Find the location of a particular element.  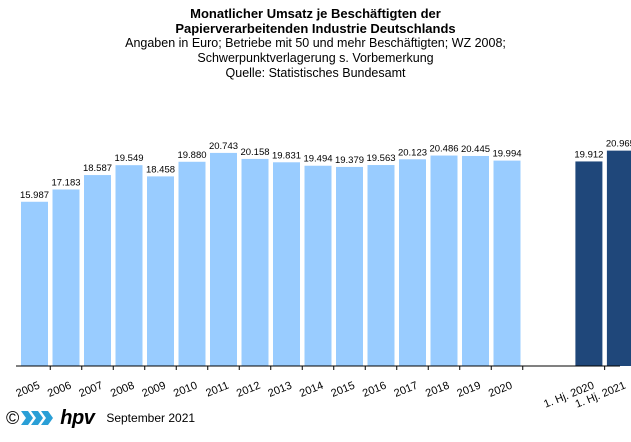

value-label: 19.912 is located at coordinates (588, 154).